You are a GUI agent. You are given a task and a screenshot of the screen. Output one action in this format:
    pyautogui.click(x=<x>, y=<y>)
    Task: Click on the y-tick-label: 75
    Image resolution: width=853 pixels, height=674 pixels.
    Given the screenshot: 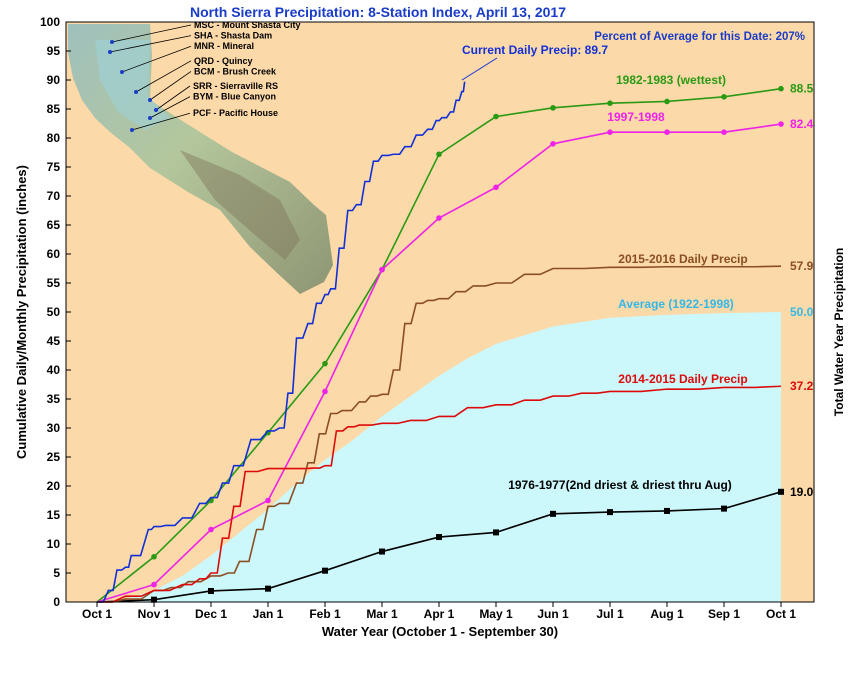 What is the action you would take?
    pyautogui.click(x=54, y=167)
    